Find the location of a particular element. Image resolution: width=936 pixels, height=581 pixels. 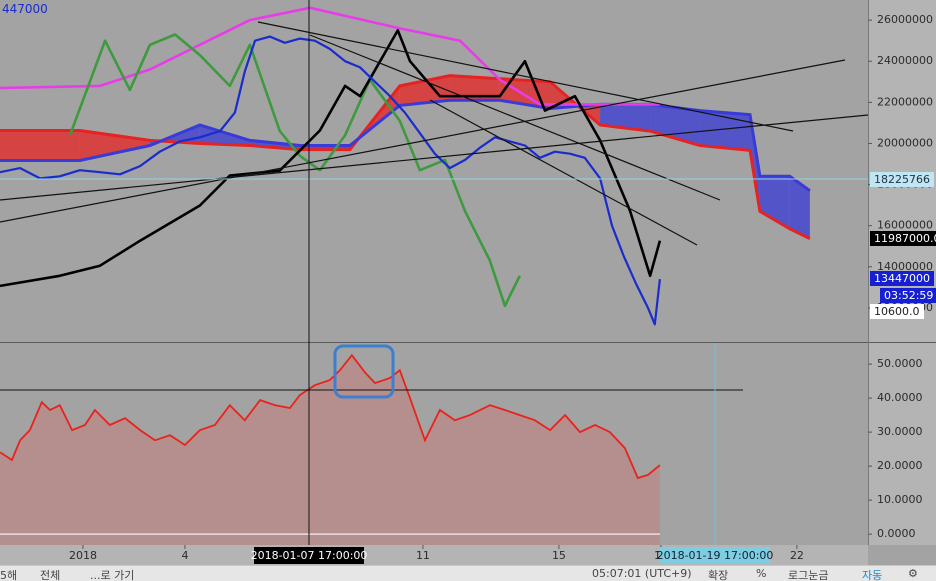

x-tick-label: 2018 is located at coordinates (83, 555).